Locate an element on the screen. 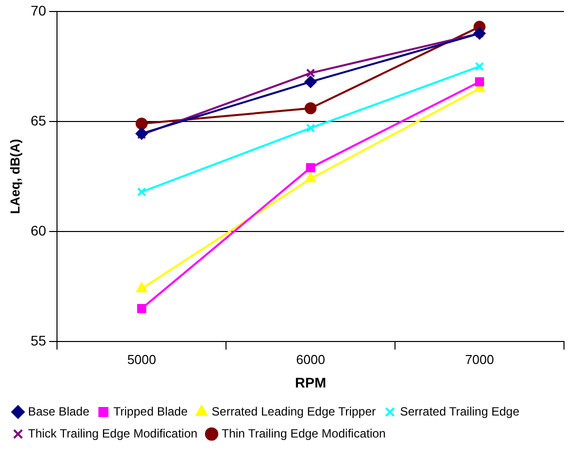  legend-label: Base Blade is located at coordinates (59, 411).